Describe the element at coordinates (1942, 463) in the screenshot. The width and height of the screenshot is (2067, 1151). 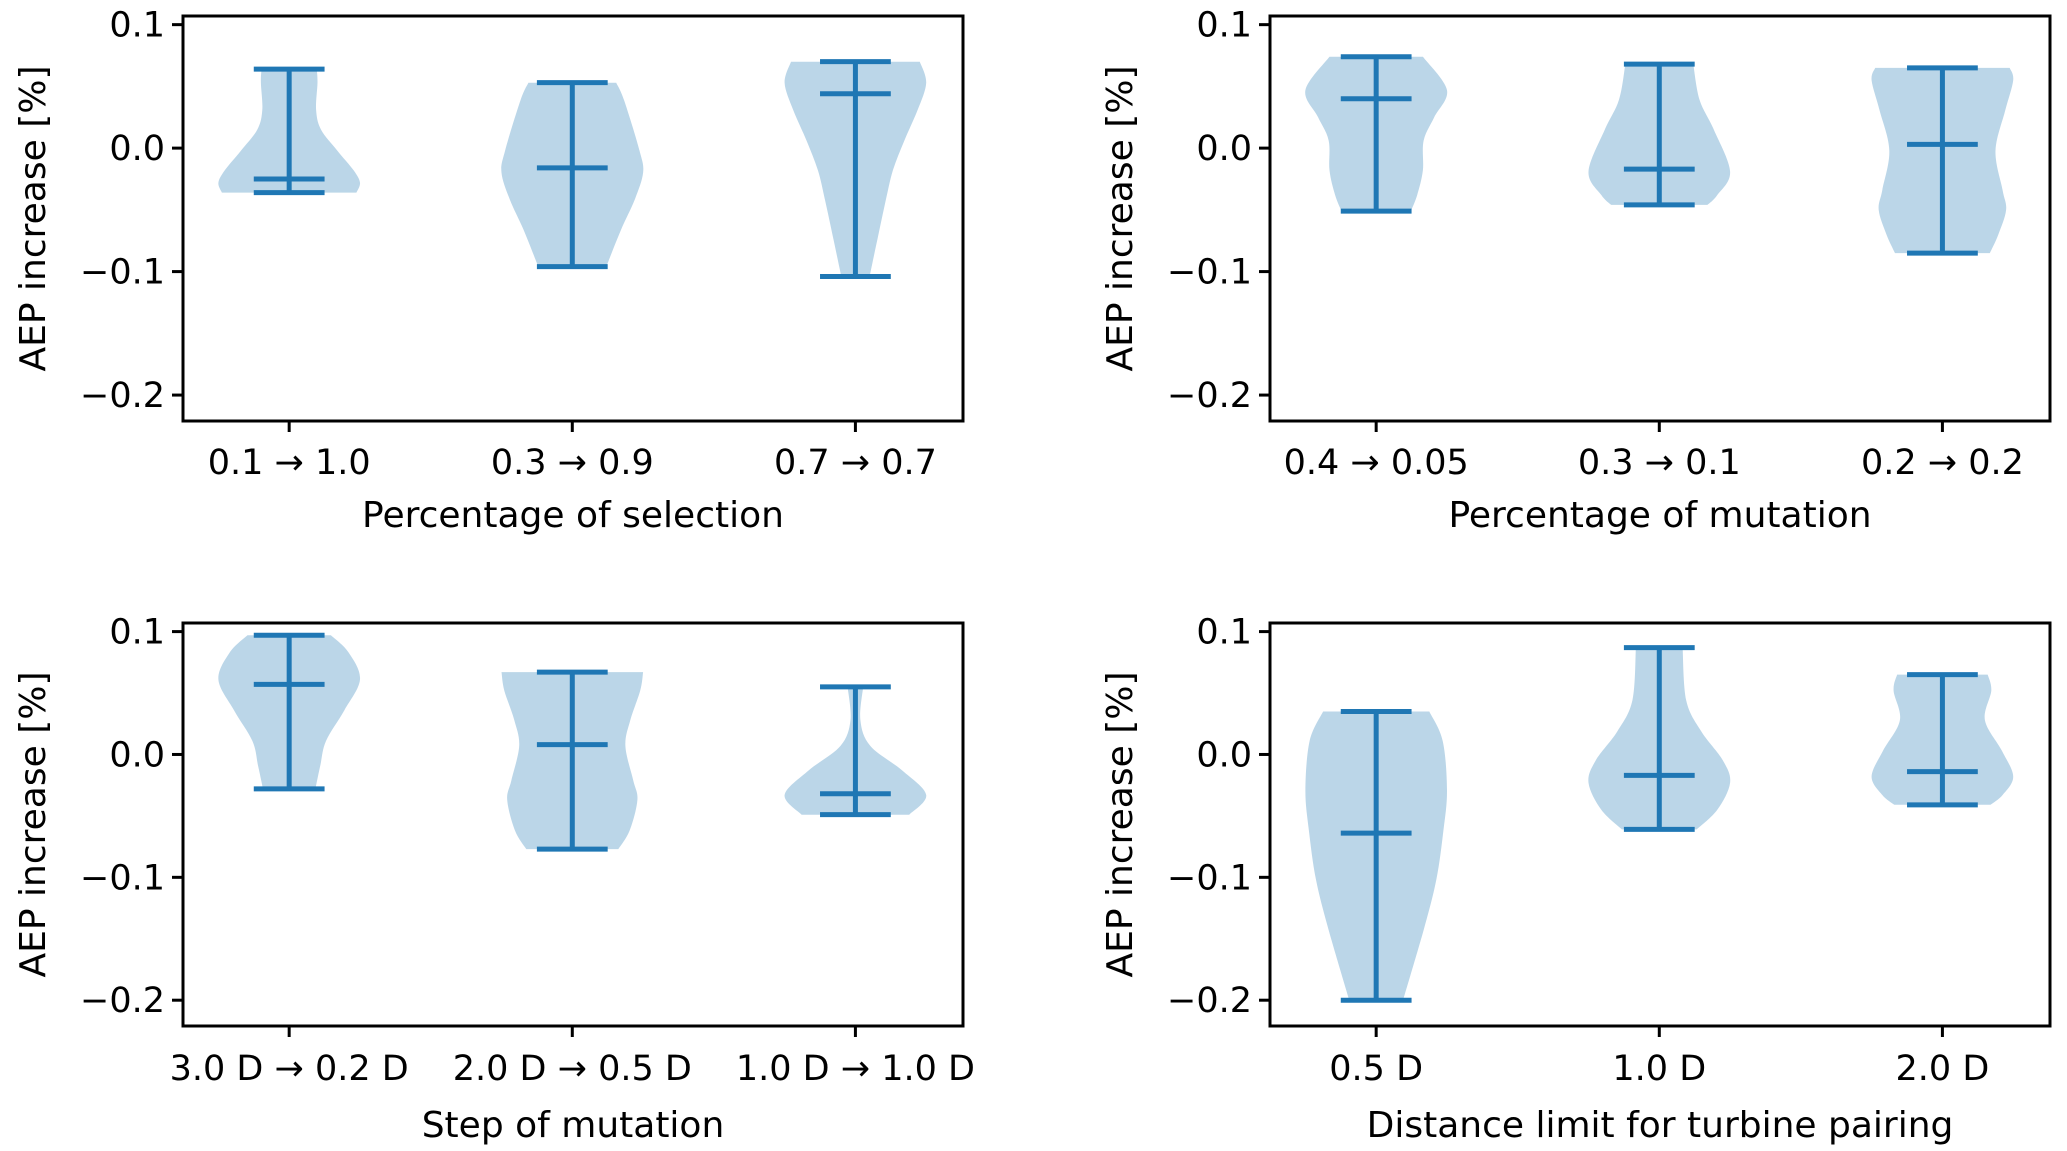
I see `x-tick-label: 0.2 → 0.2` at that location.